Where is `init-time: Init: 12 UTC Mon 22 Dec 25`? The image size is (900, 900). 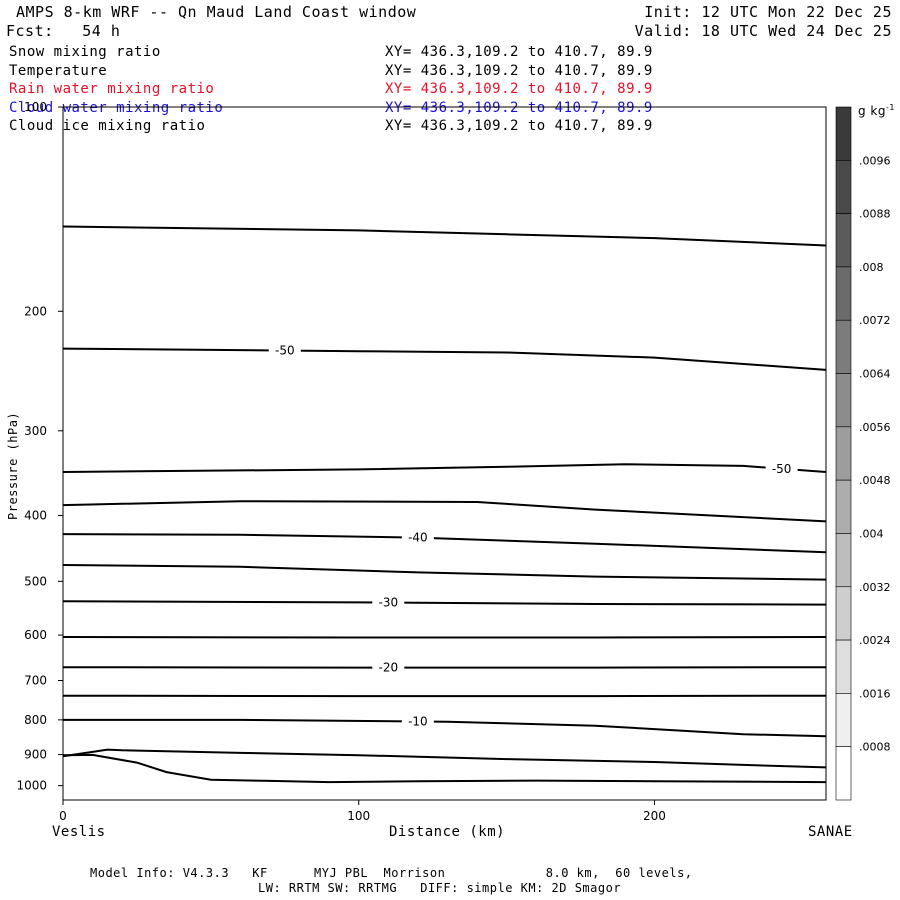
init-time: Init: 12 UTC Mon 22 Dec 25 is located at coordinates (768, 12).